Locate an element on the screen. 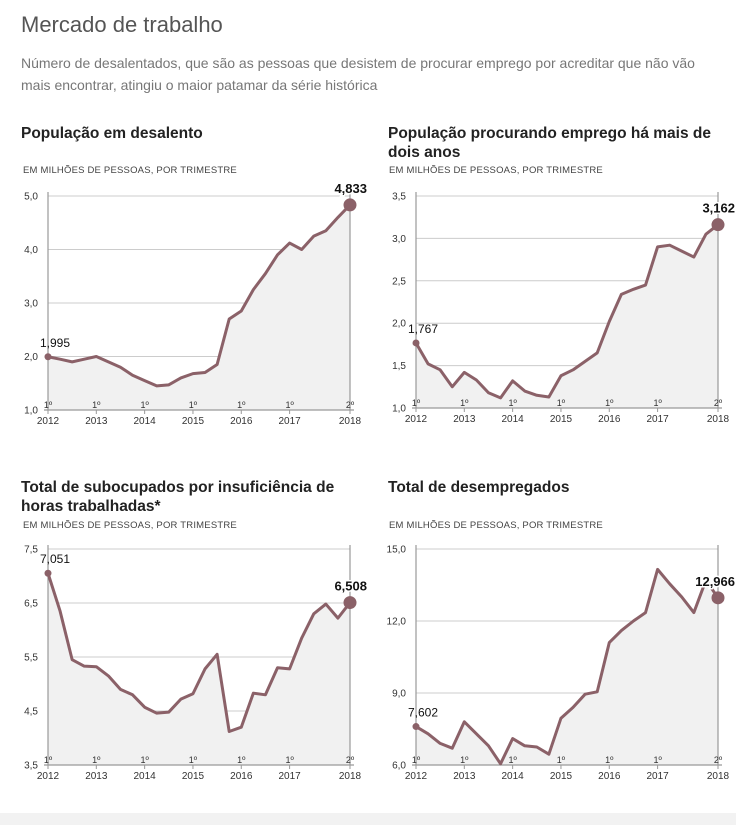 The image size is (736, 825). y-tick-label: 6,5 is located at coordinates (31, 604).